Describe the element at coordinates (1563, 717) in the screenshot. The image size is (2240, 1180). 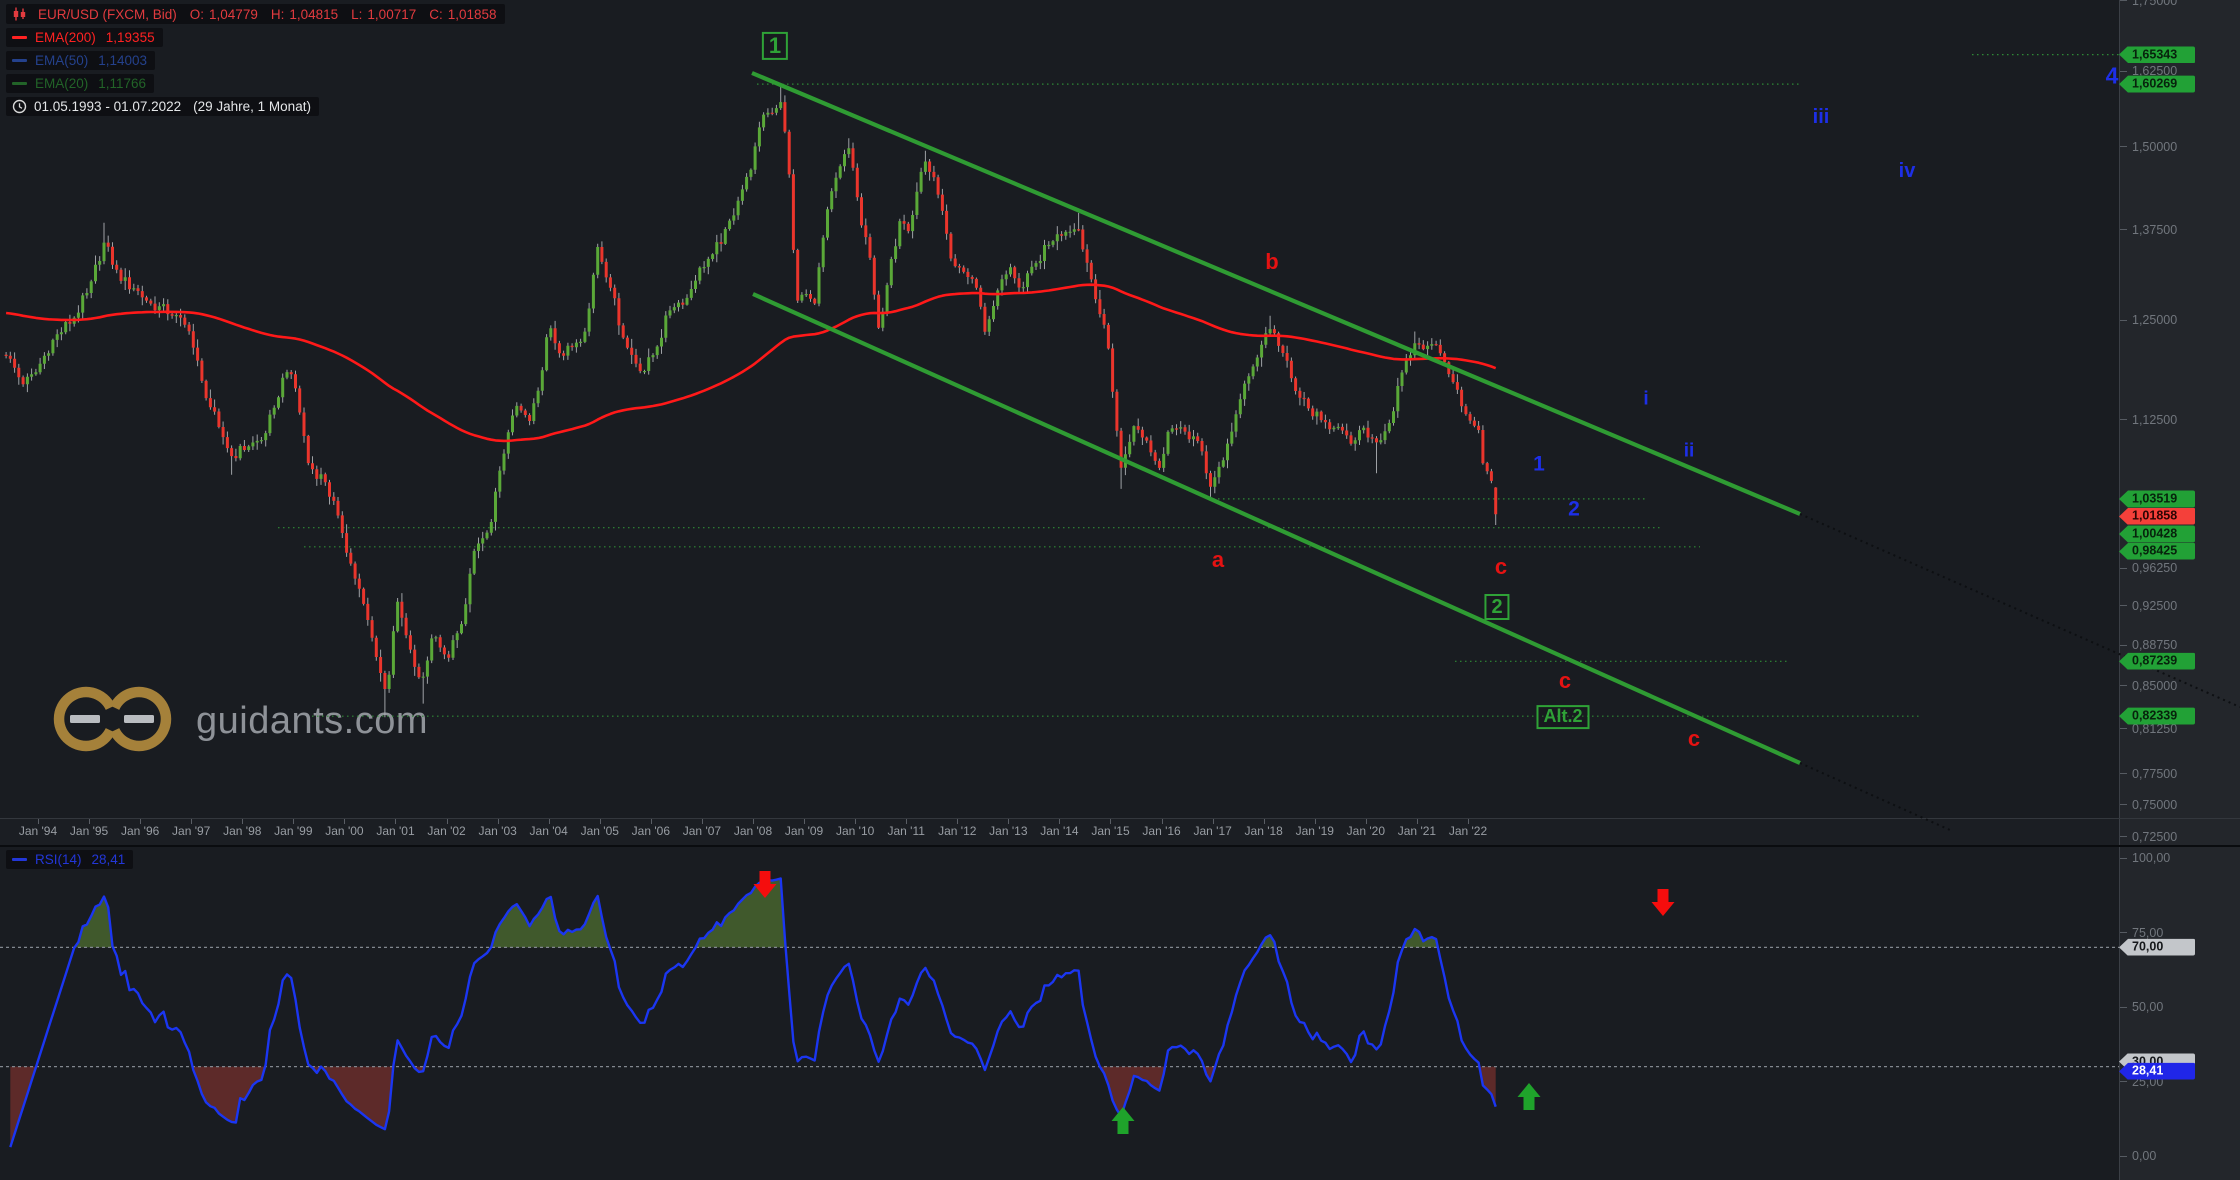
I see `wave-label-Alt.2: Alt.2` at that location.